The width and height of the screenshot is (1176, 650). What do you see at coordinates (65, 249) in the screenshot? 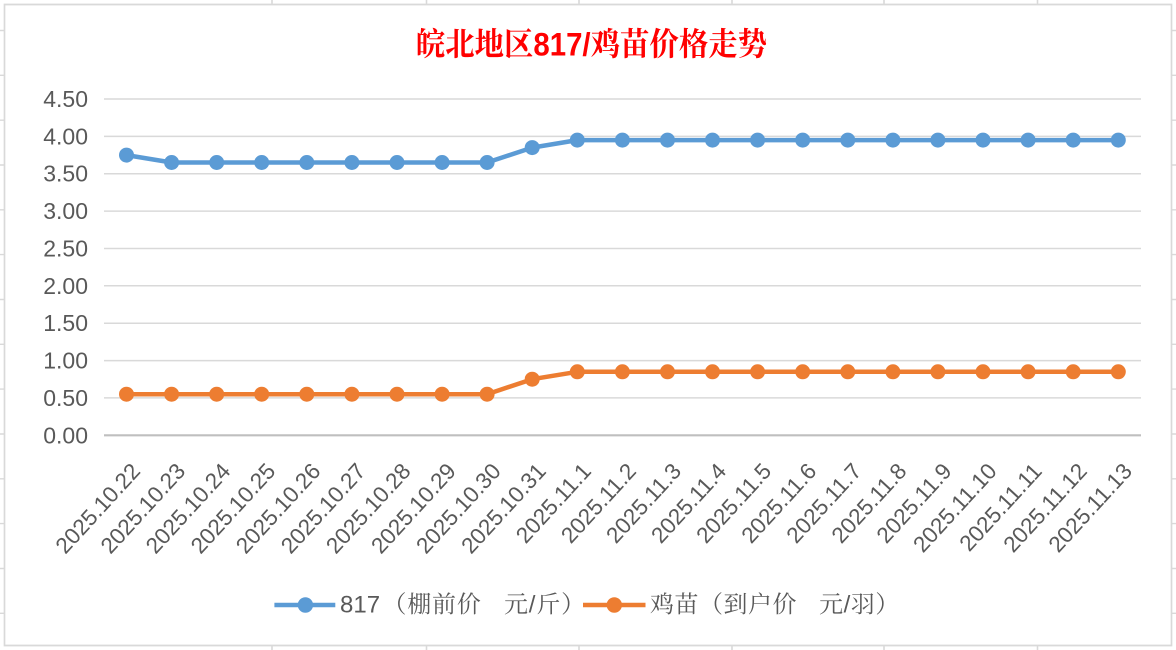
I see `svg-text: 2.50` at bounding box center [65, 249].